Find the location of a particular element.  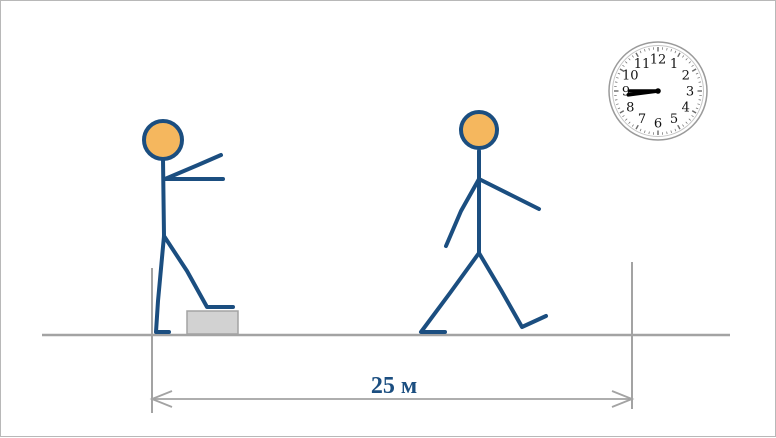

clock-numeral: 3 is located at coordinates (690, 92).